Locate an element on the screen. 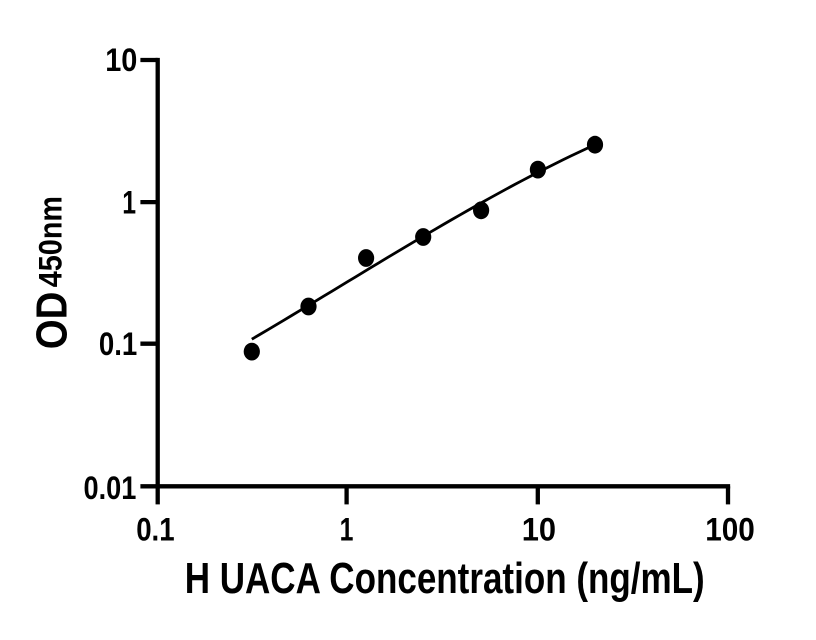 The image size is (816, 640). svg-text: H UACA Concentration (ng/mL) is located at coordinates (445, 579).